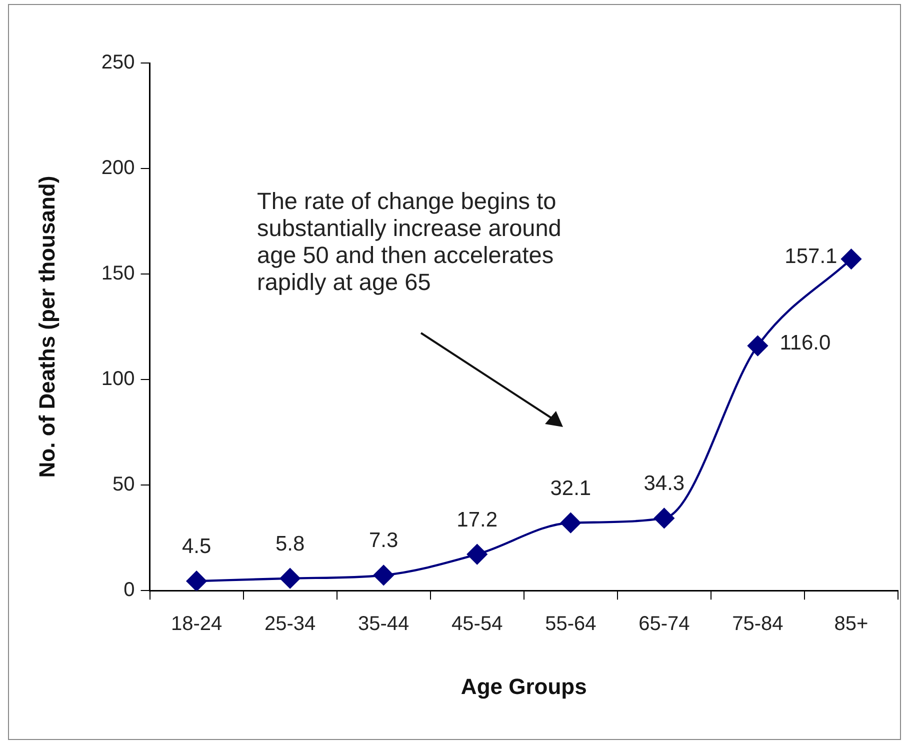 Image resolution: width=912 pixels, height=747 pixels. Describe the element at coordinates (758, 624) in the screenshot. I see `x-tick-label: 75-84` at that location.